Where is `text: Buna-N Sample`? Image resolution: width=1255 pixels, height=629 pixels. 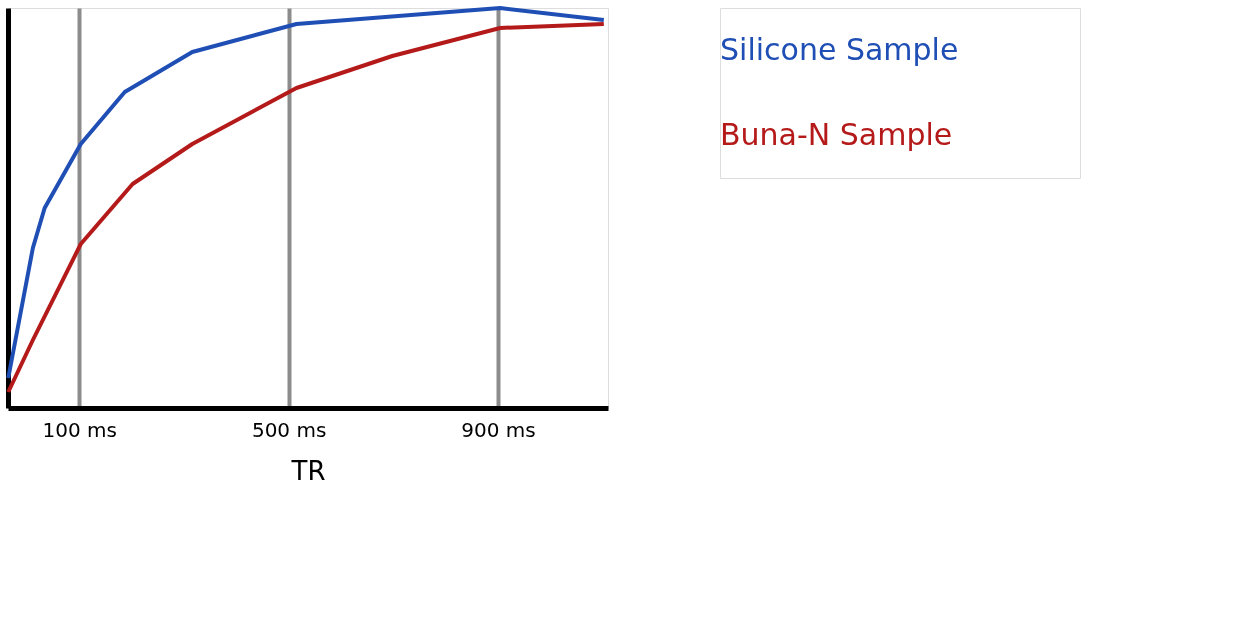 text: Buna-N Sample is located at coordinates (836, 134).